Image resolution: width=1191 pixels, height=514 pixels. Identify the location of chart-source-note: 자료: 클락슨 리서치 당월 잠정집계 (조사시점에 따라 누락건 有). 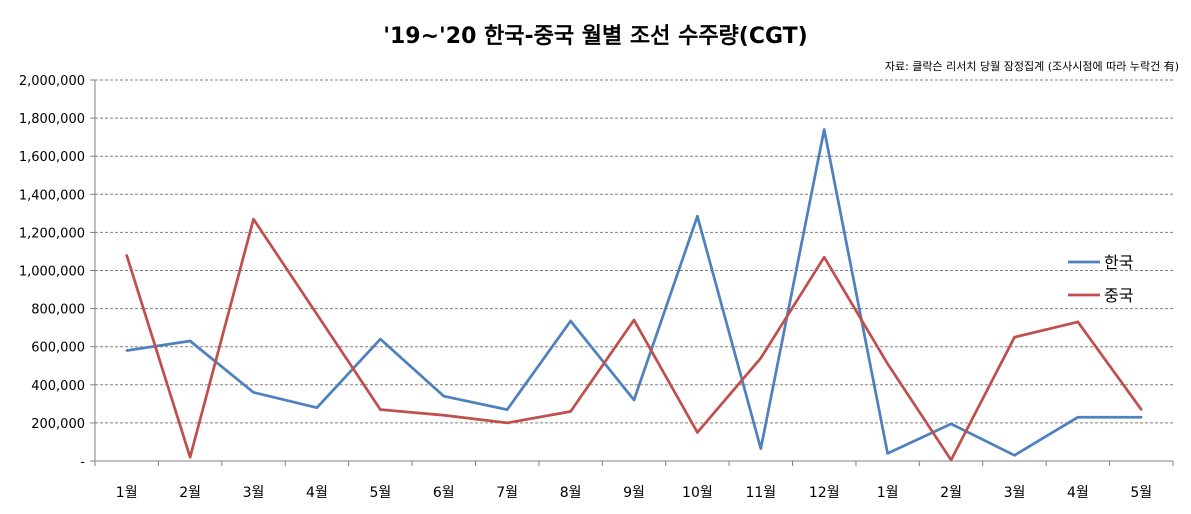
(1031, 66).